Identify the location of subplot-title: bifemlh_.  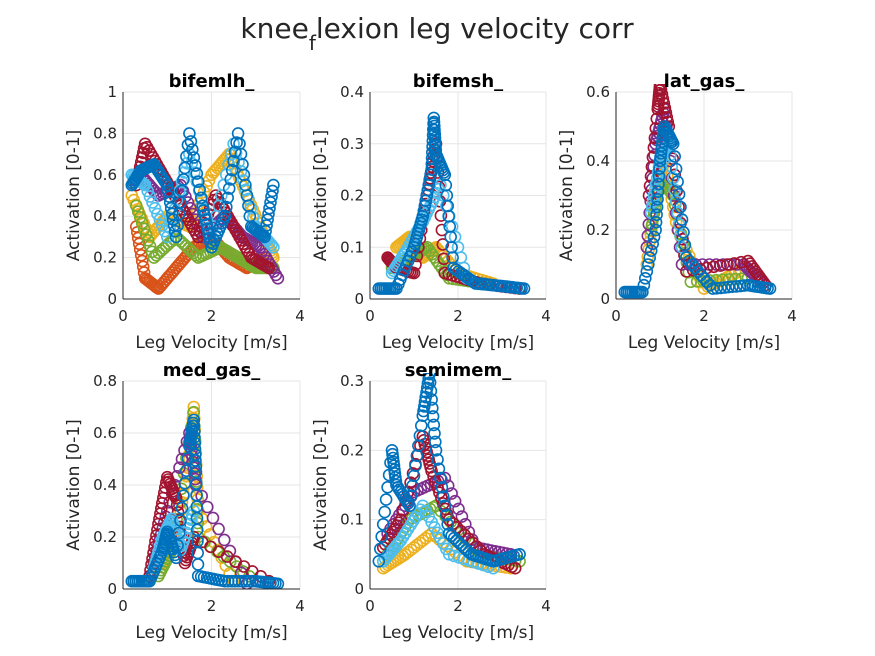
(212, 81).